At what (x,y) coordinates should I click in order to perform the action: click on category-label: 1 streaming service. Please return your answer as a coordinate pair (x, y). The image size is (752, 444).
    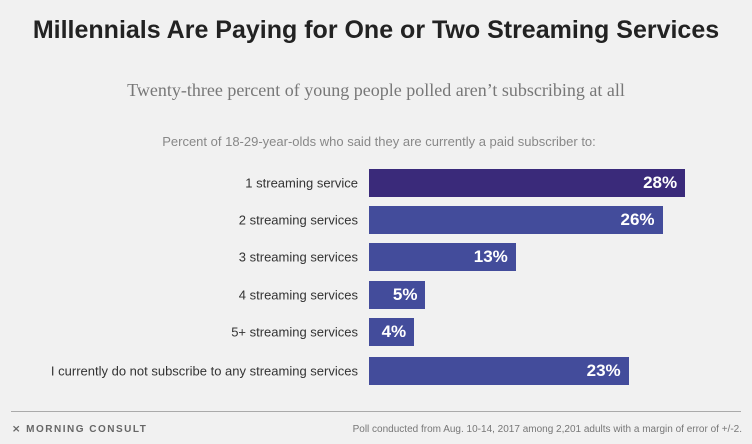
    Looking at the image, I should click on (301, 183).